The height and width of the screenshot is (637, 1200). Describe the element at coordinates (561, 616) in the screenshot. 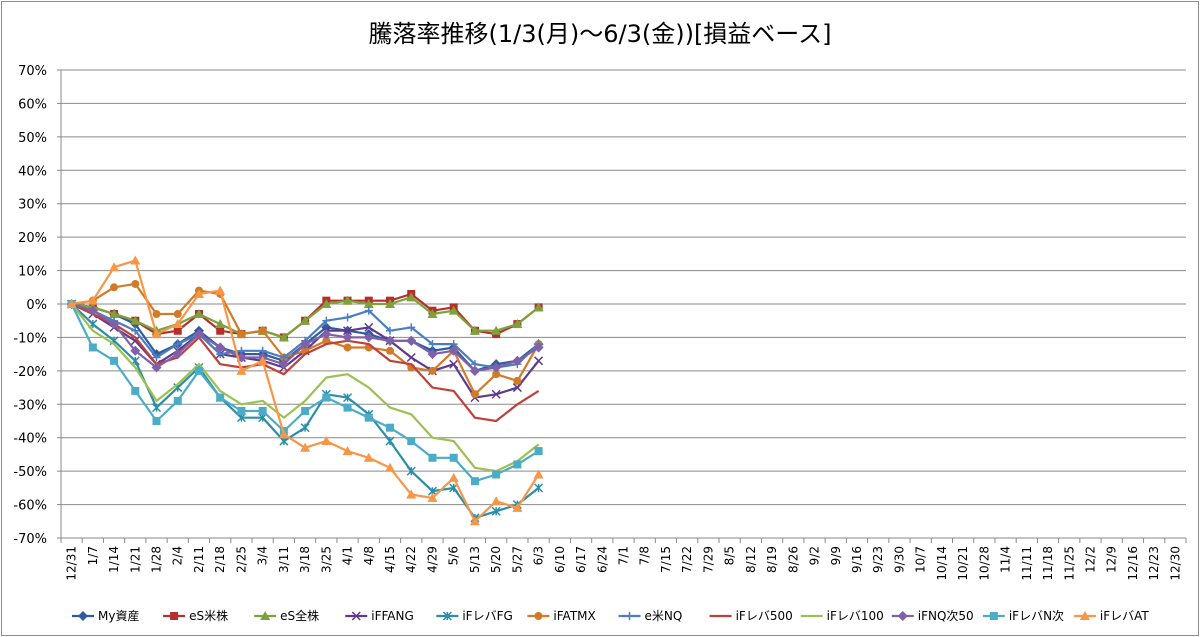

I see `legend-item-6: iFATMX` at that location.